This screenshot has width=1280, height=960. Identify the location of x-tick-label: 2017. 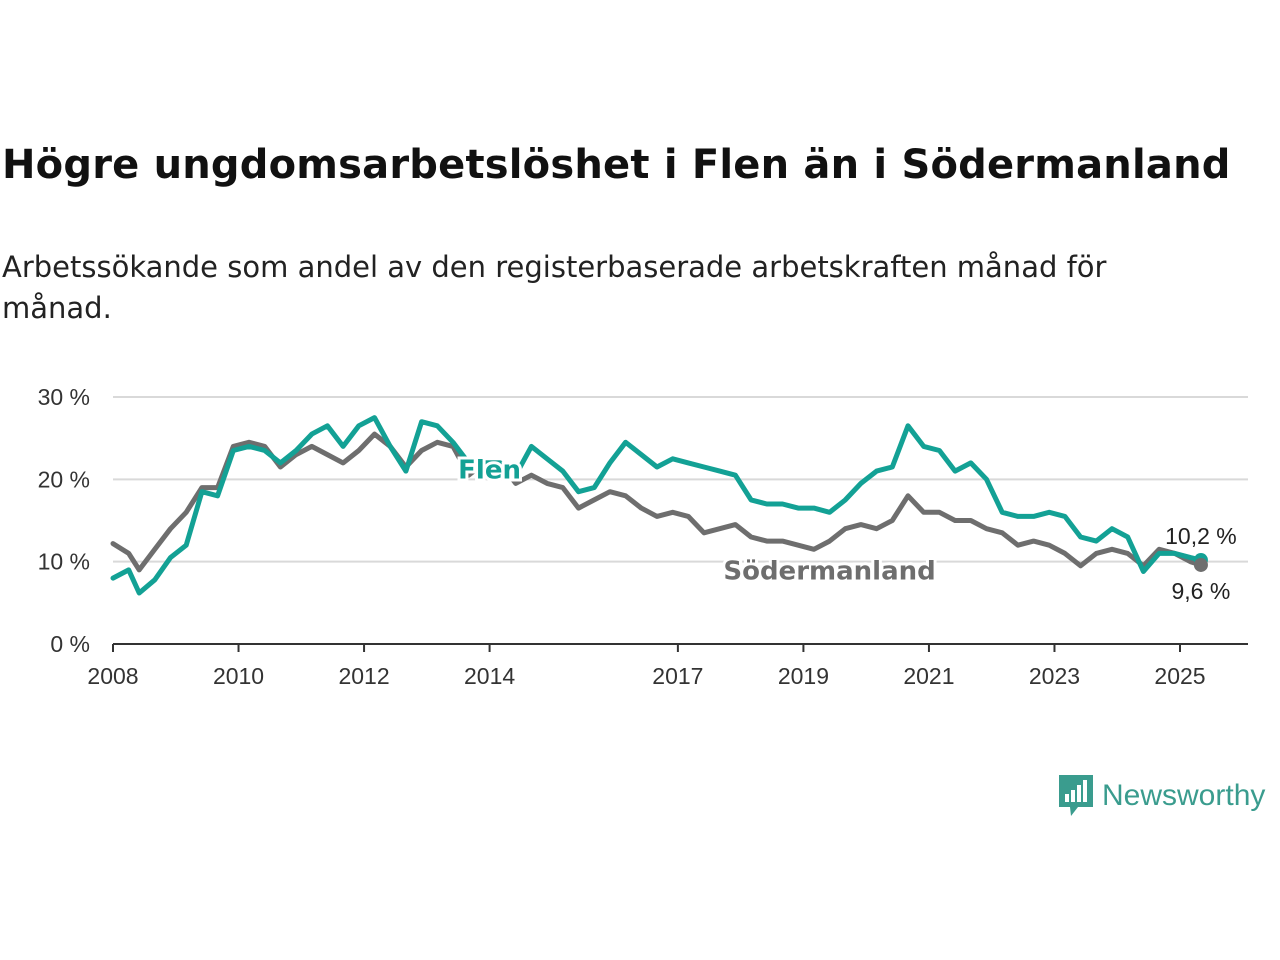
(677, 676).